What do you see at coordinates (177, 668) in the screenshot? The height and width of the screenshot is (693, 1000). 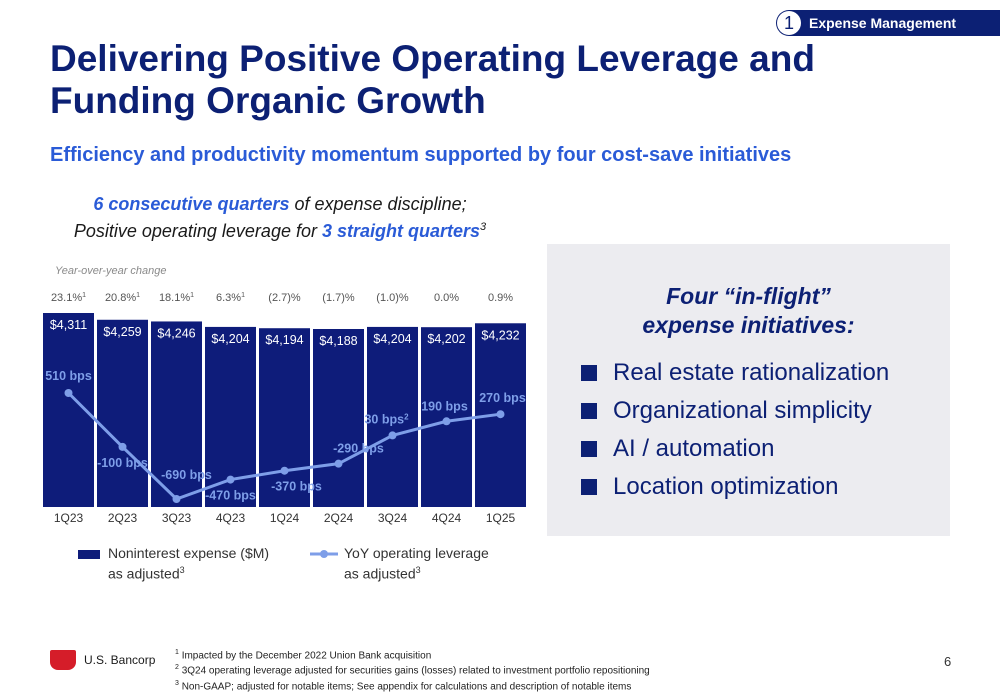 I see `footnote-sup: 2` at bounding box center [177, 668].